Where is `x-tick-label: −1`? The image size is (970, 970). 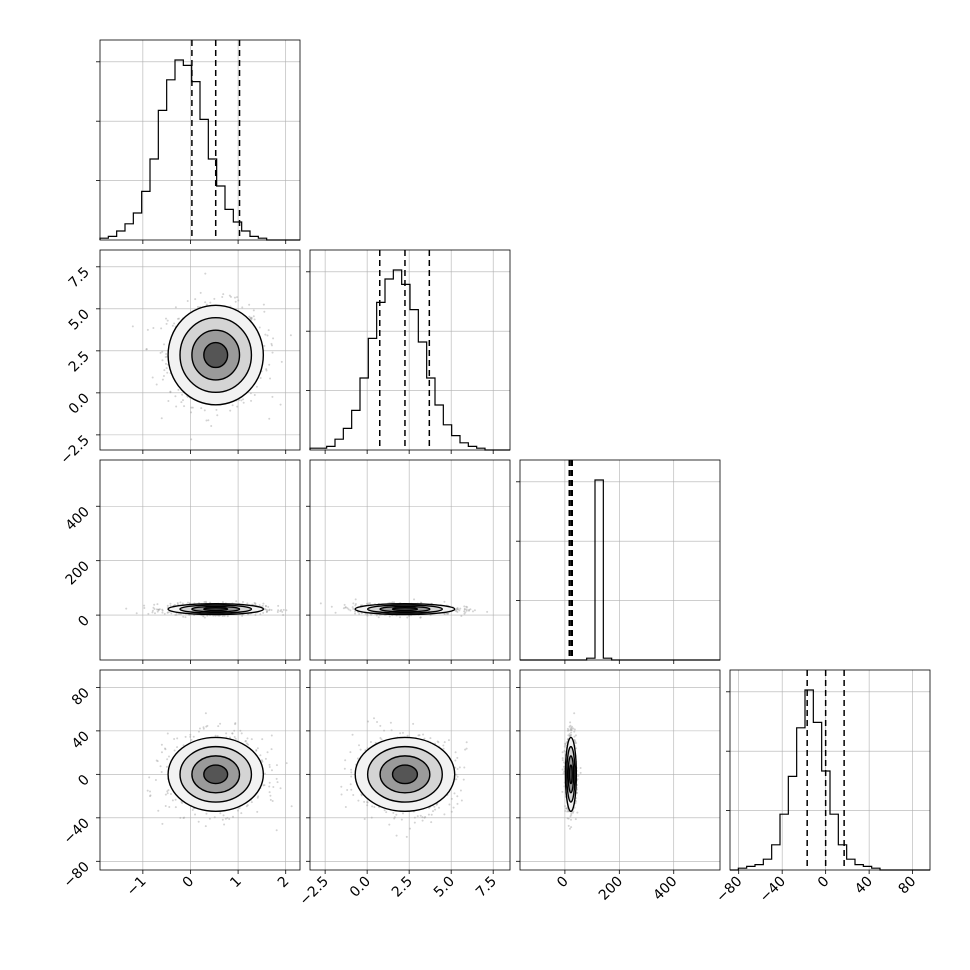 x-tick-label: −1 is located at coordinates (137, 887).